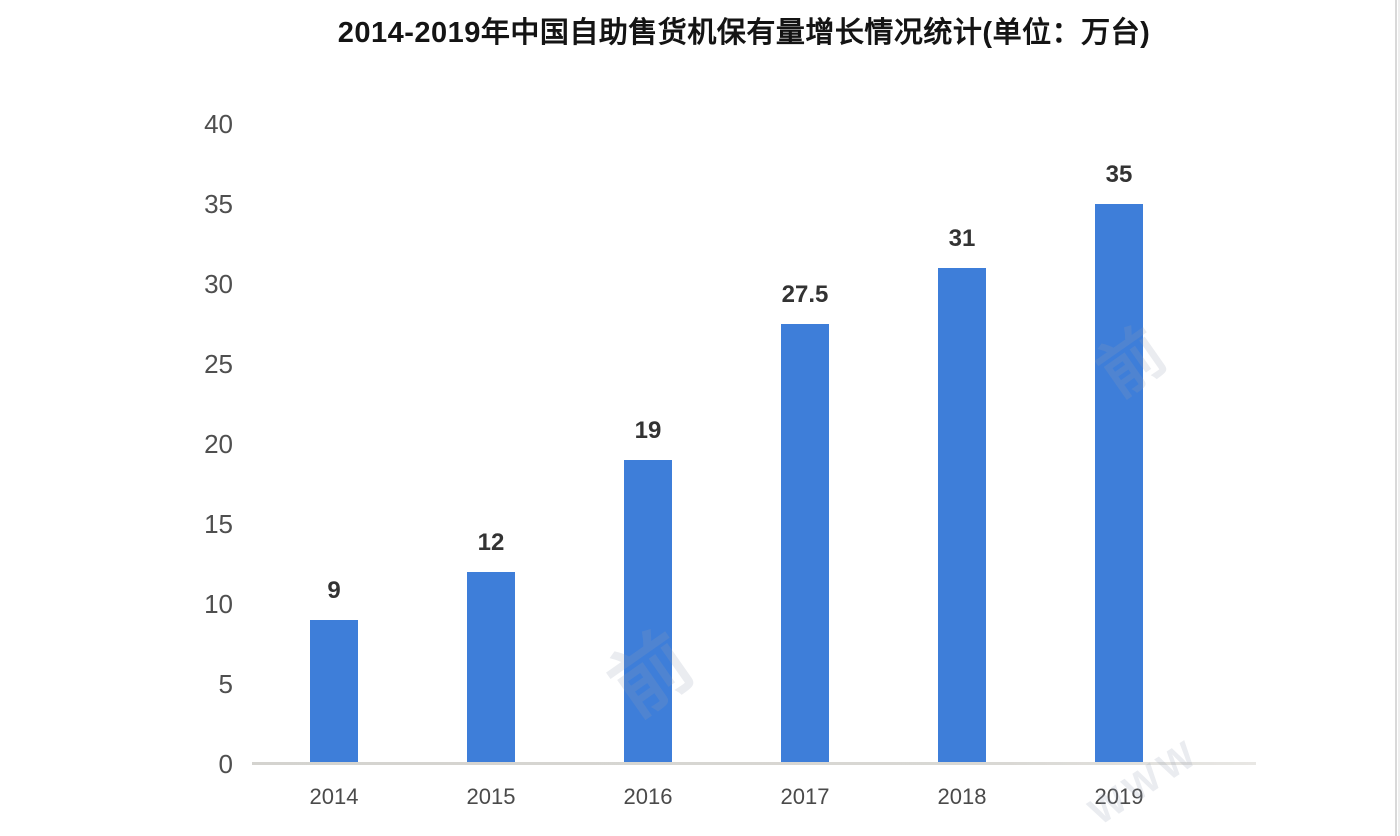 The image size is (1400, 836). I want to click on bar-2018, so click(962, 516).